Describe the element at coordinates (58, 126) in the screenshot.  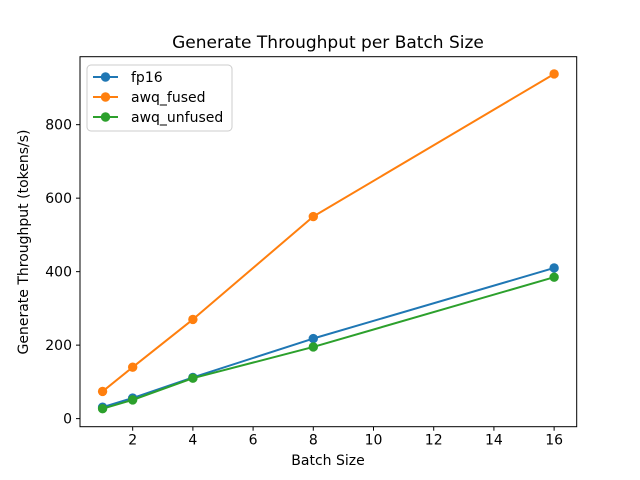
I see `y-tick-label: 800` at that location.